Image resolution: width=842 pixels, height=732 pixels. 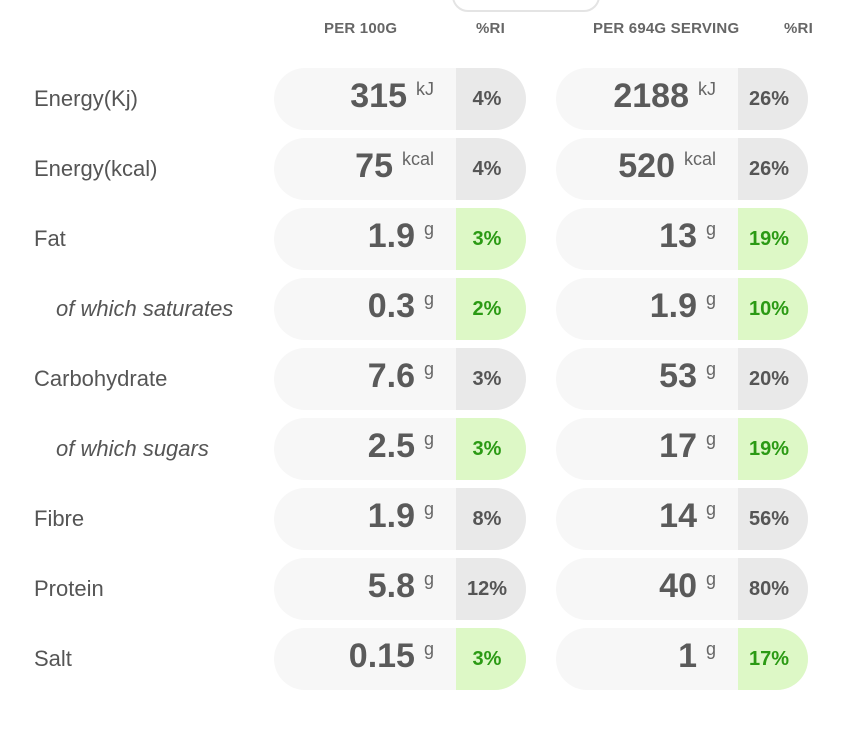 What do you see at coordinates (798, 28) in the screenshot?
I see `column-header-ri-serving: %RI` at bounding box center [798, 28].